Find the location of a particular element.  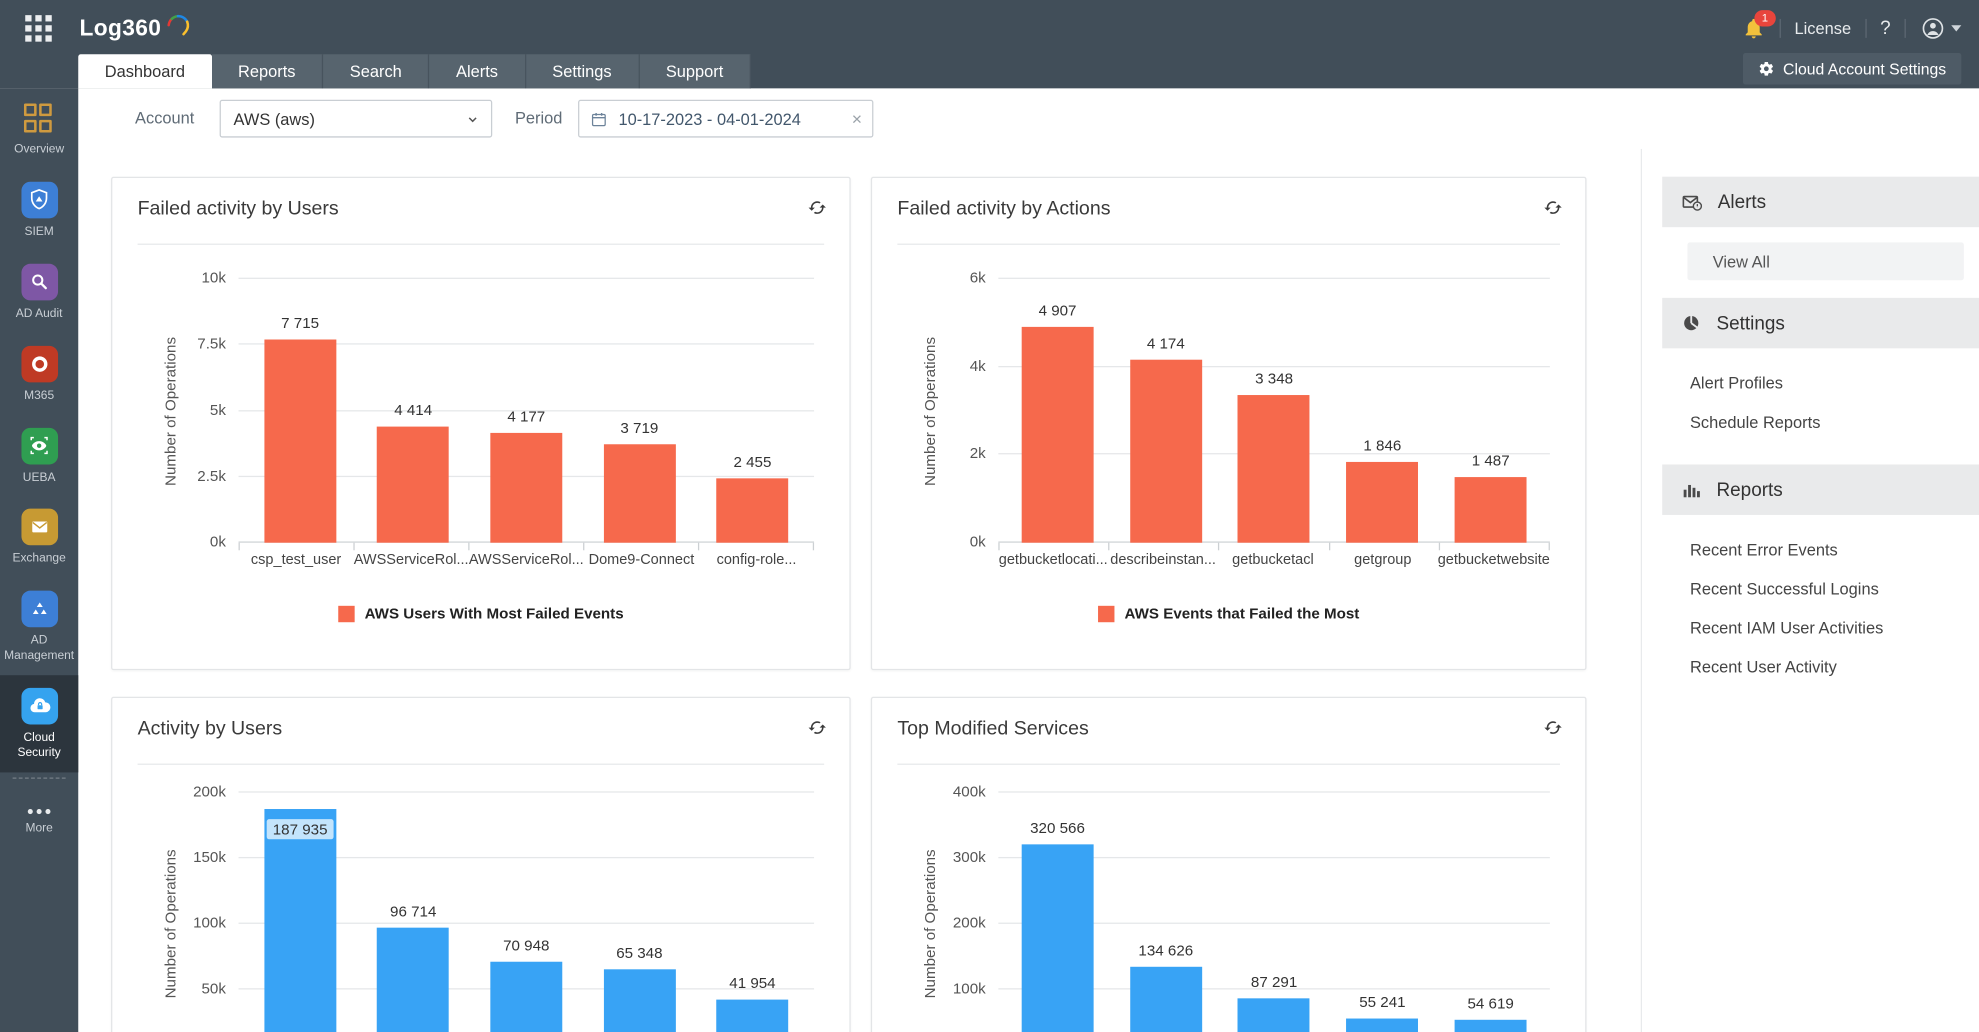

y-axis-title: Number of Operations is located at coordinates (170, 924).